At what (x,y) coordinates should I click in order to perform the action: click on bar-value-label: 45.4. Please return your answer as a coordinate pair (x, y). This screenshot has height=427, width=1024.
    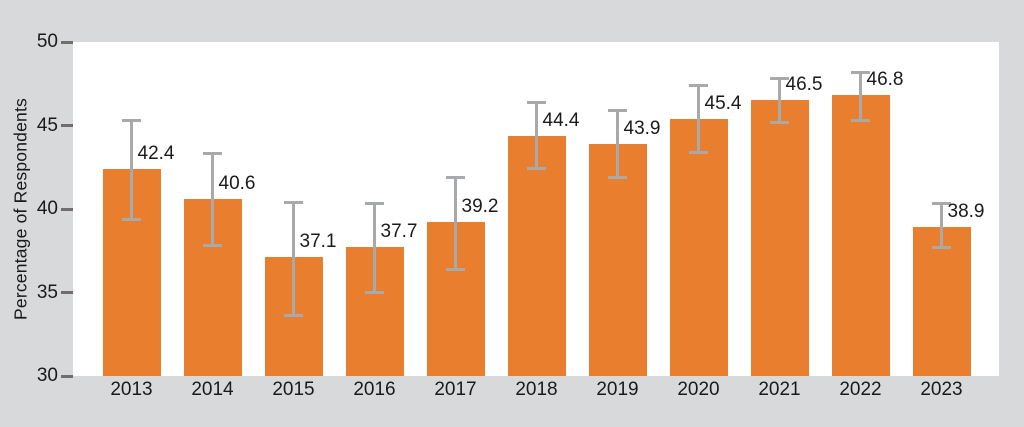
    Looking at the image, I should click on (723, 103).